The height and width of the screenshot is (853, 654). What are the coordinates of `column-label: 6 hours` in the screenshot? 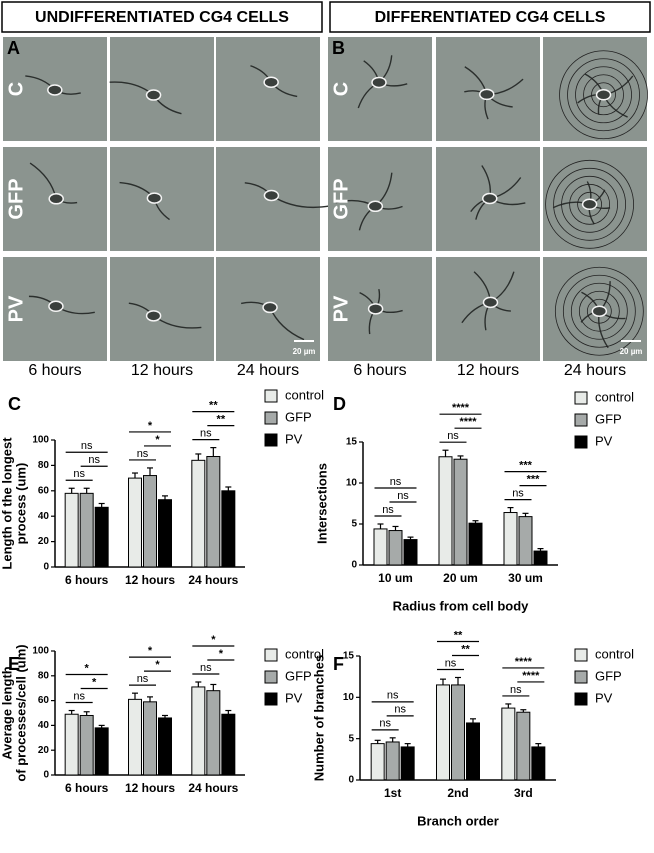 It's located at (54, 370).